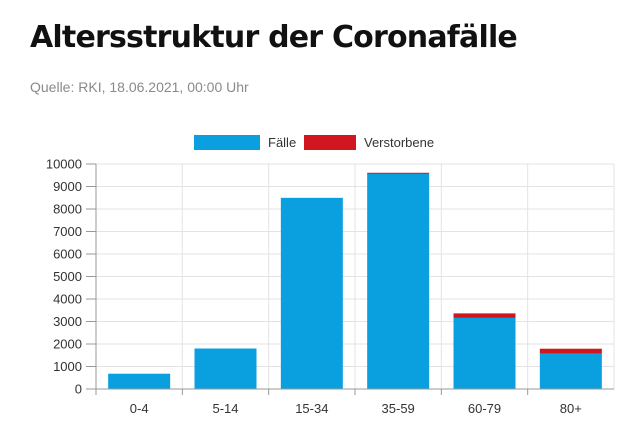  Describe the element at coordinates (67, 299) in the screenshot. I see `y-tick-label: 4000` at that location.